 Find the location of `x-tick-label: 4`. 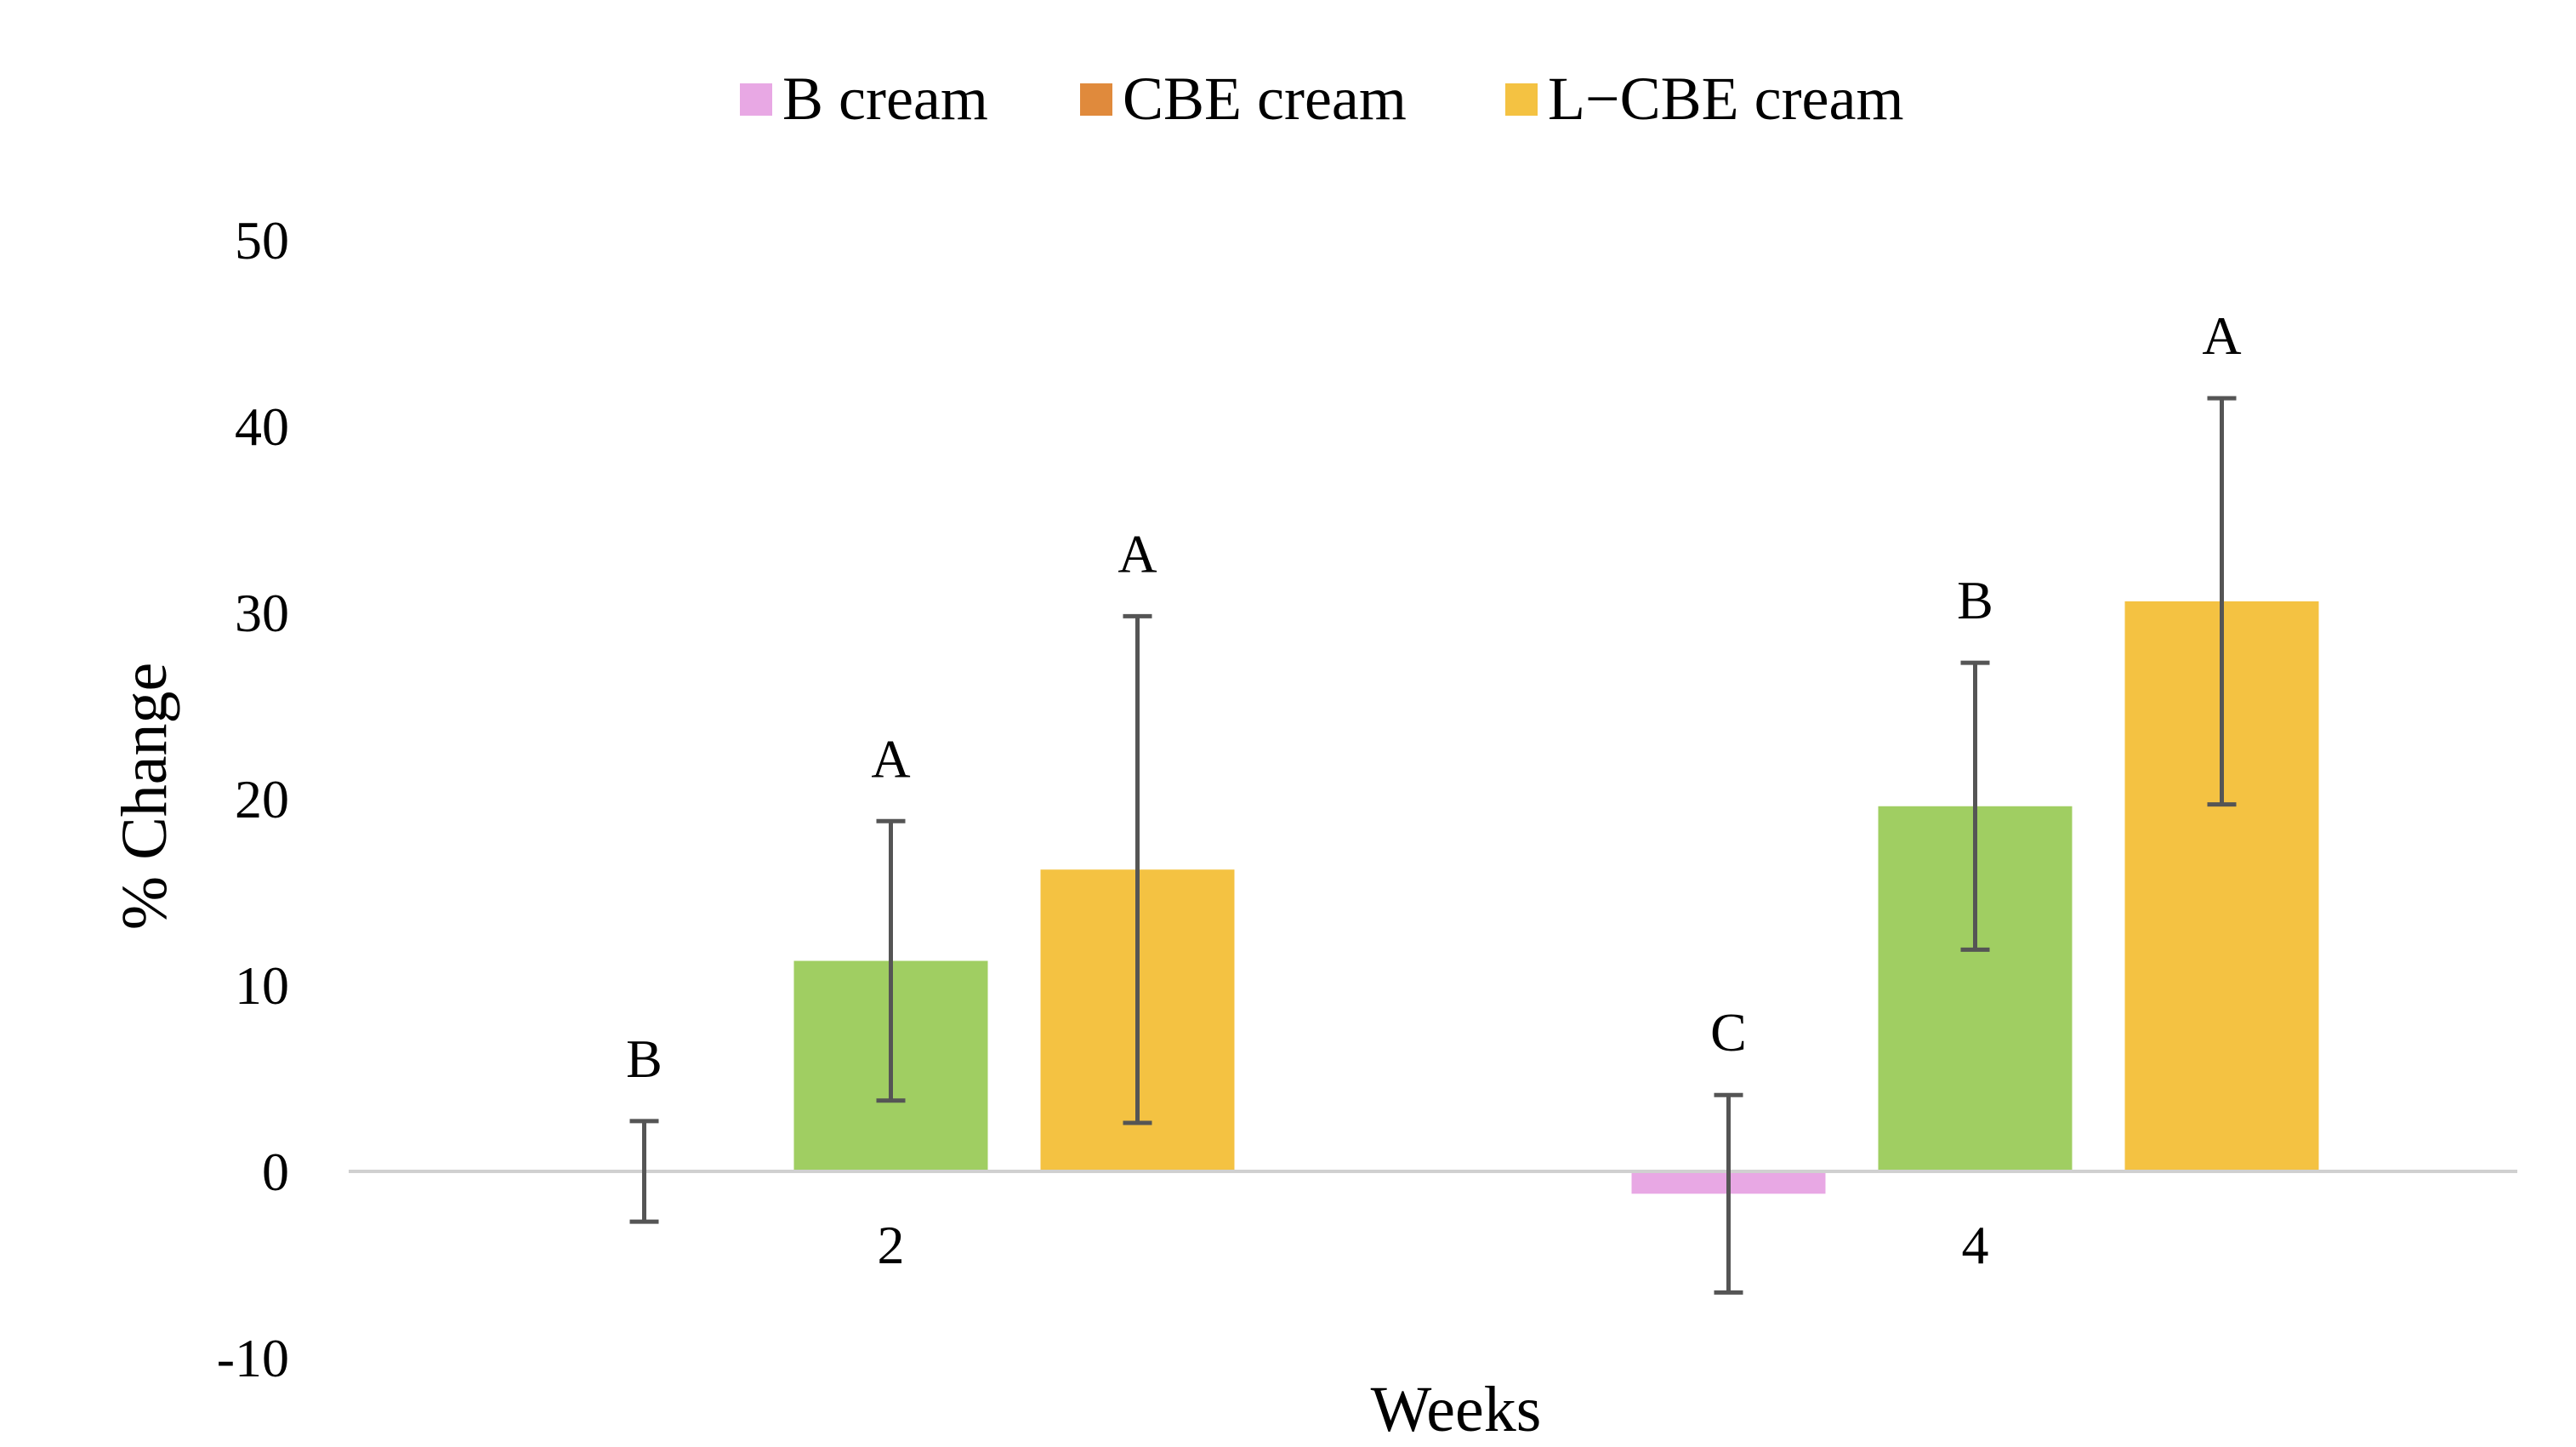

x-tick-label: 4 is located at coordinates (1975, 1245).